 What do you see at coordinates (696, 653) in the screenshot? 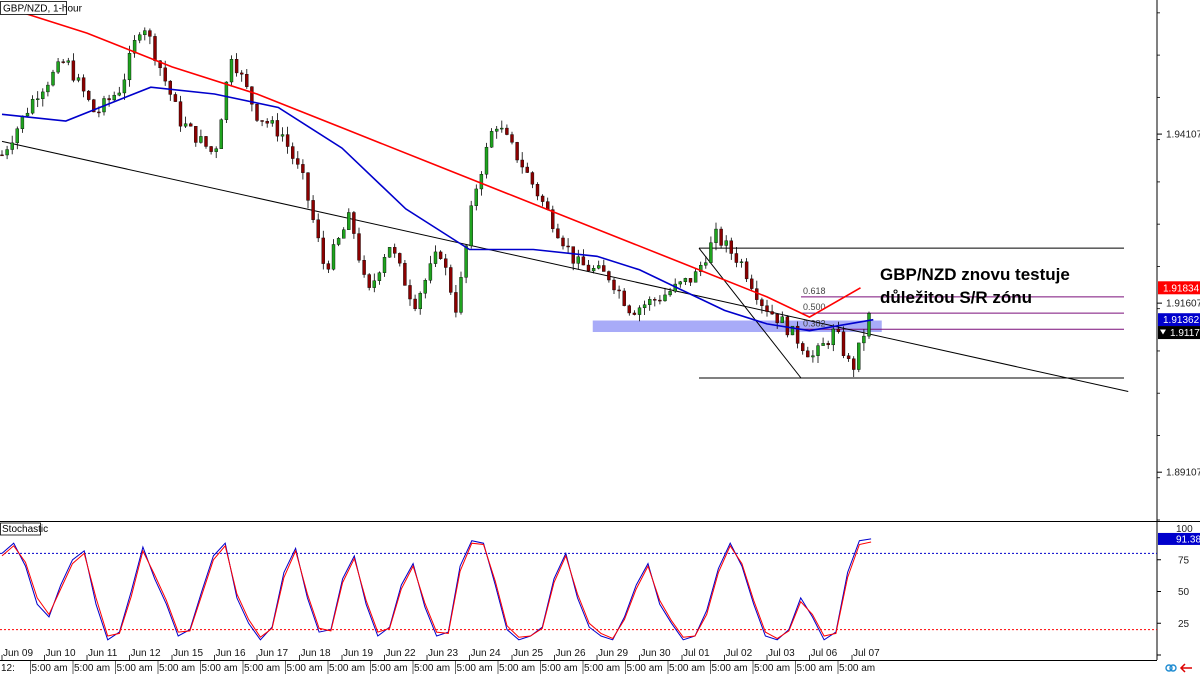
I see `date-label-16: Jul 01` at bounding box center [696, 653].